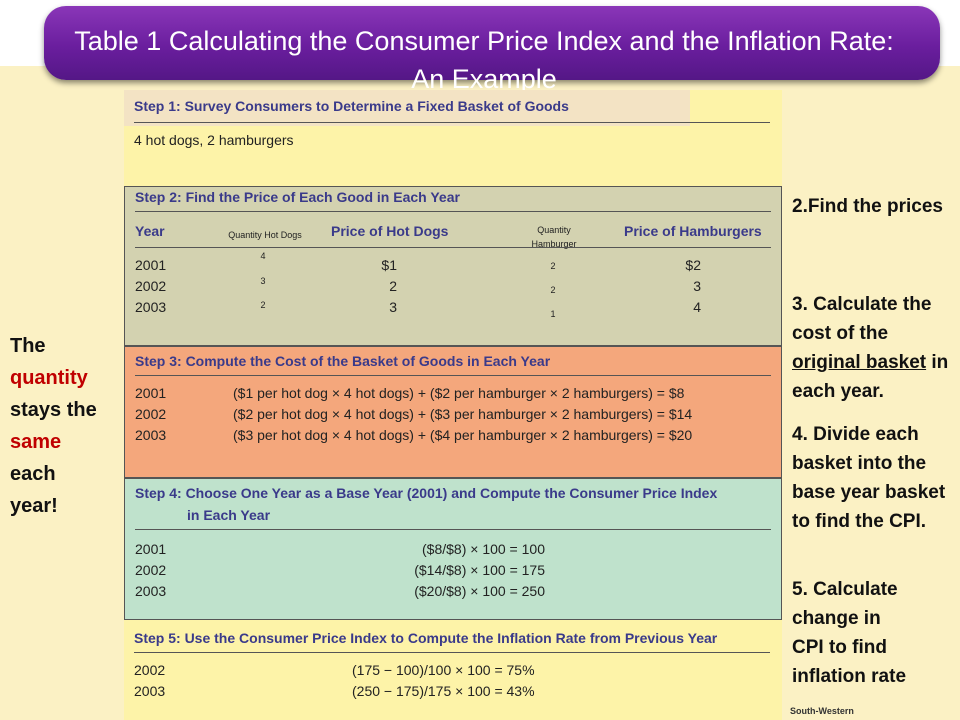 The width and height of the screenshot is (960, 720). I want to click on note-find-prices: 2.Find the prices, so click(867, 206).